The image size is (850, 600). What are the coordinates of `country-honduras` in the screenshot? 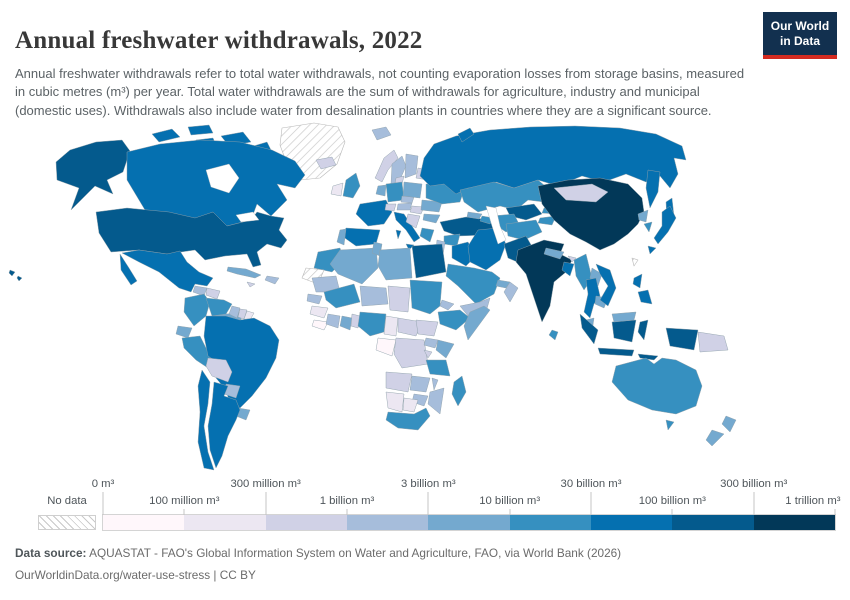 It's located at (213, 293).